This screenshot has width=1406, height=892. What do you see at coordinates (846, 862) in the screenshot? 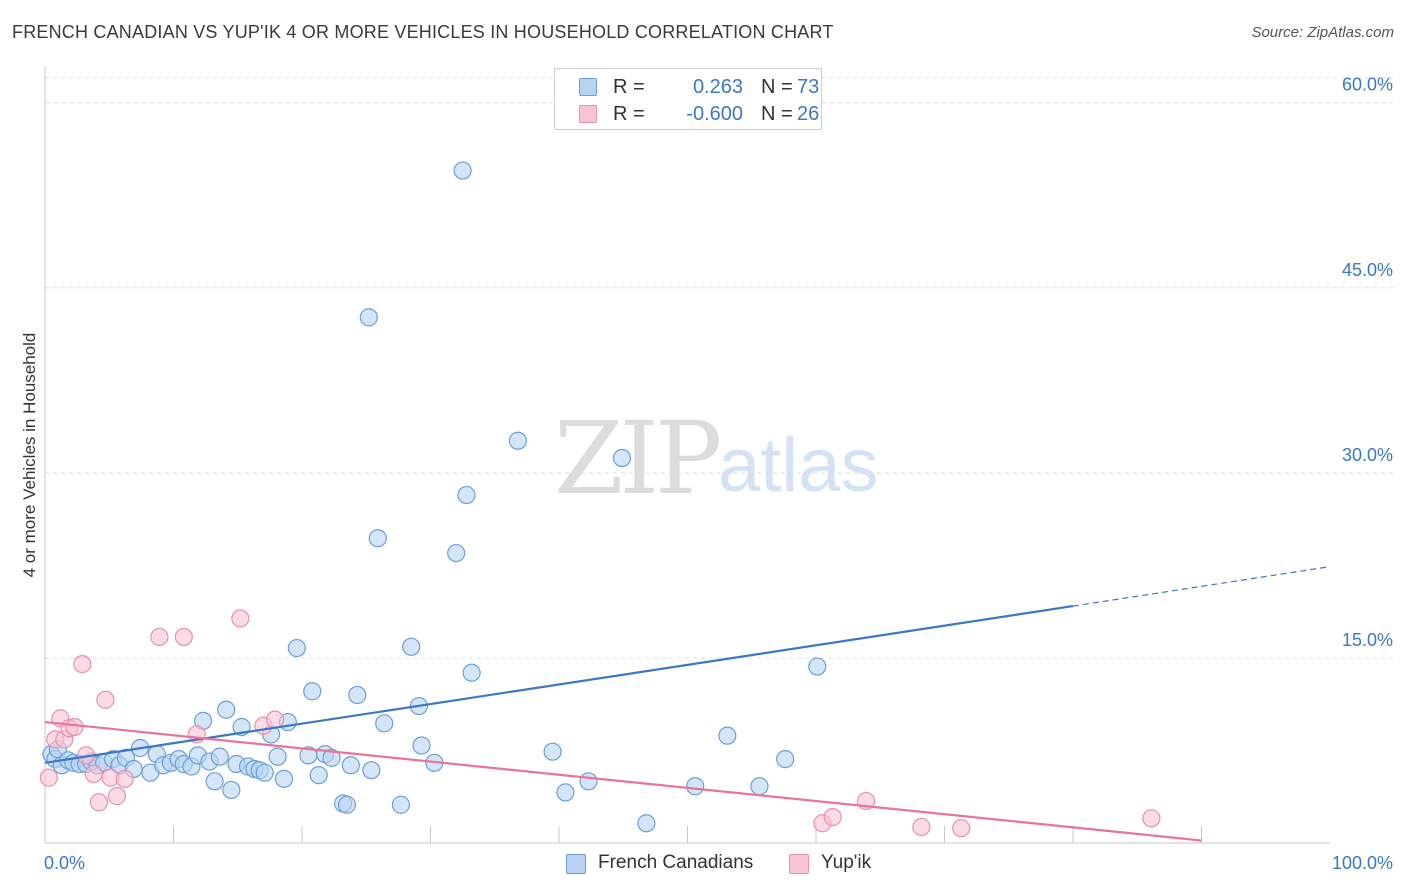
I see `legend-label: Yup'ik` at bounding box center [846, 862].